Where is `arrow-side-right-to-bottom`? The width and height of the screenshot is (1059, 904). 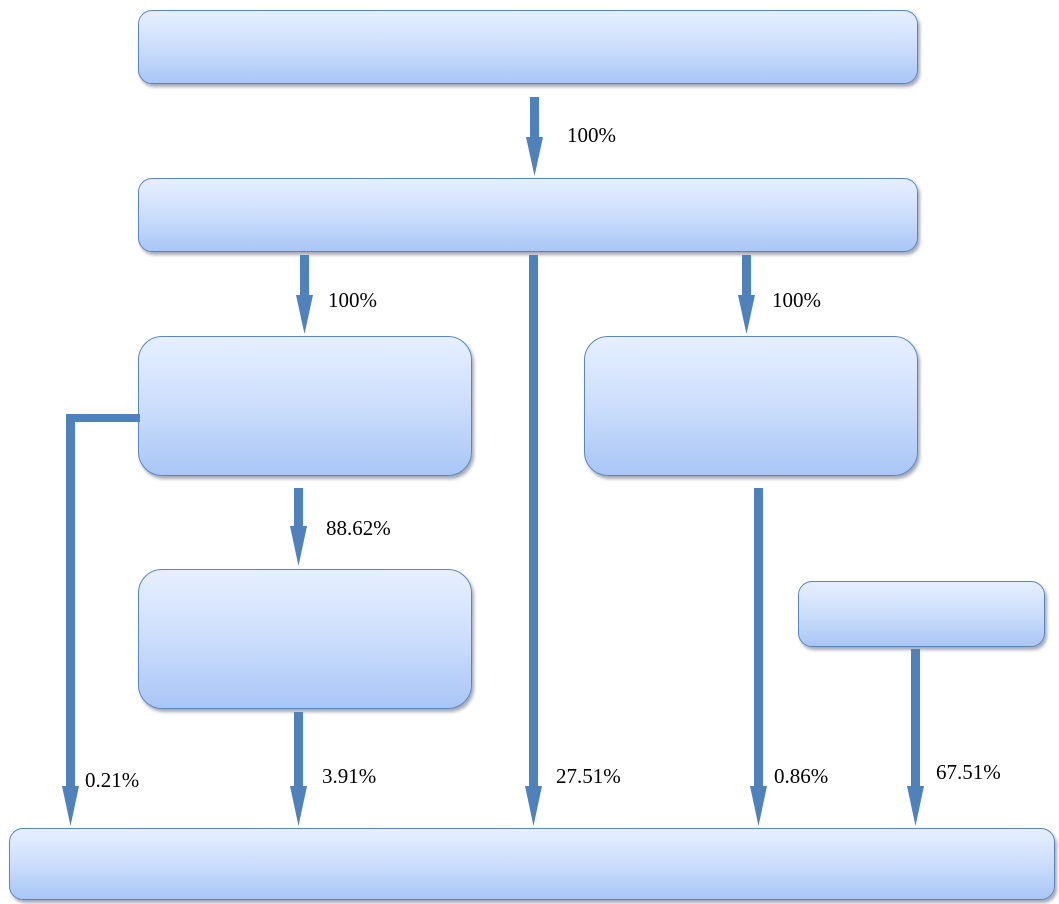
arrow-side-right-to-bottom is located at coordinates (915, 737).